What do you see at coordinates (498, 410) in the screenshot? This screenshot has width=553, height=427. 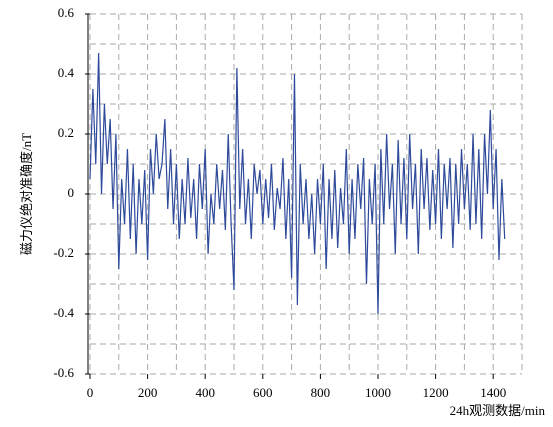 I see `x-axis-label: 24h观测数据/min` at bounding box center [498, 410].